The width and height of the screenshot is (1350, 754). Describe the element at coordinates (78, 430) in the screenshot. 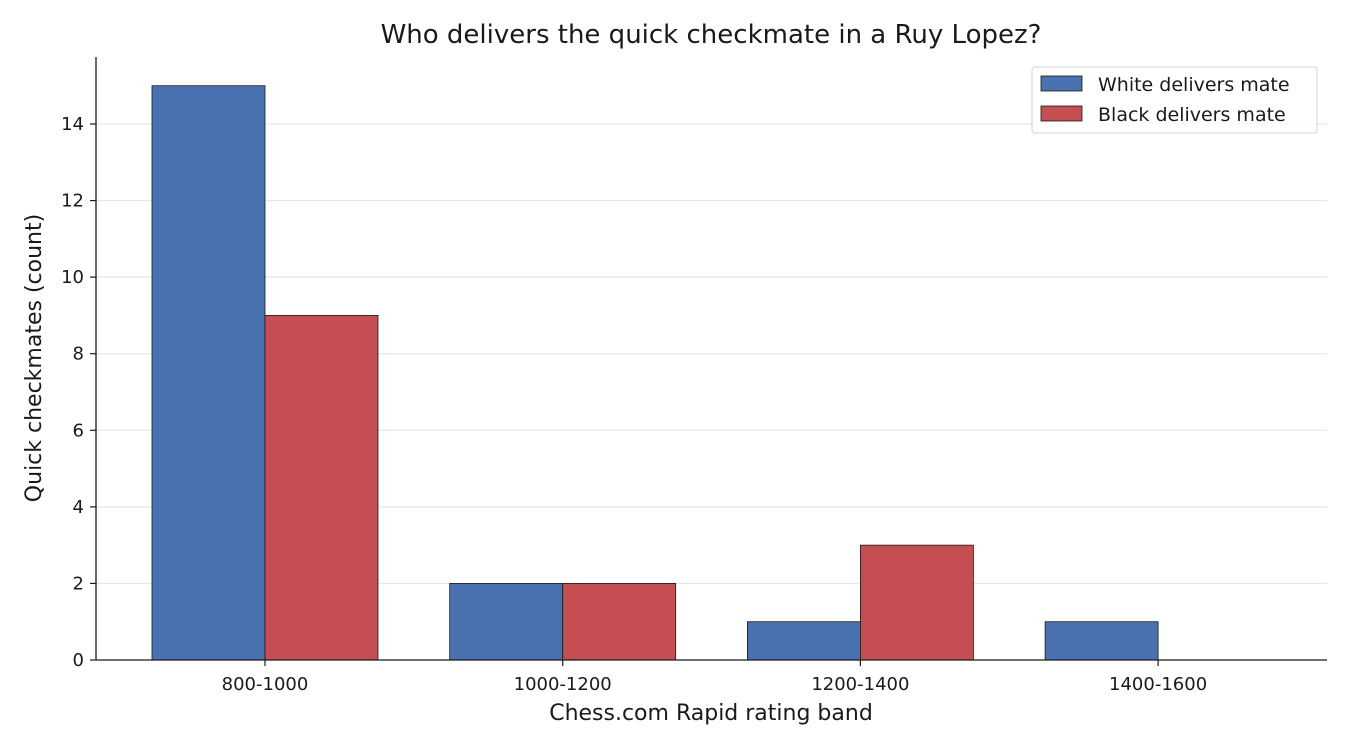

I see `y-tick-label: 6` at that location.